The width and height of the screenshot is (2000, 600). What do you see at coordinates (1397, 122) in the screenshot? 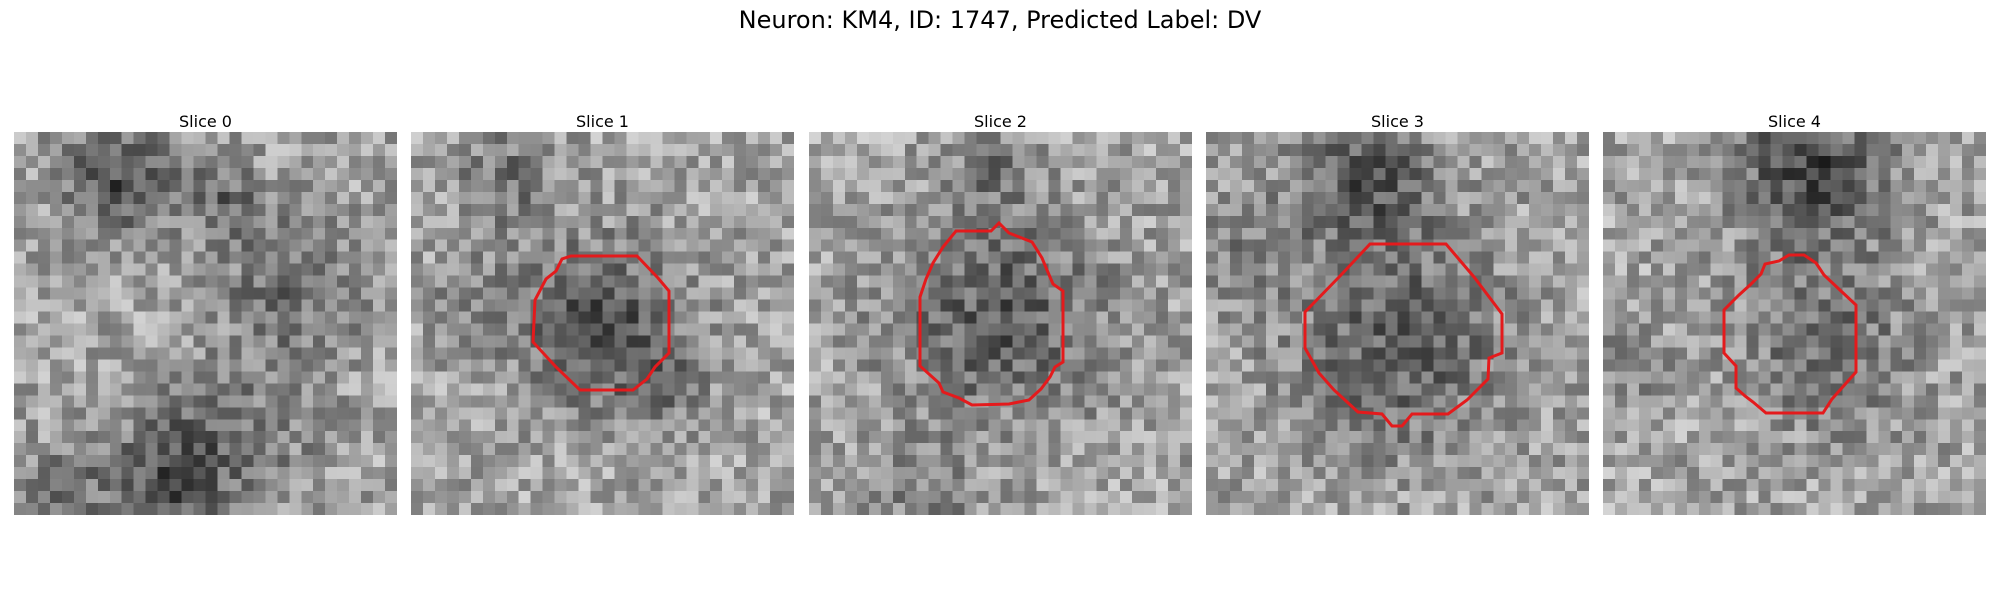
I see `slice-title: Slice 3` at bounding box center [1397, 122].